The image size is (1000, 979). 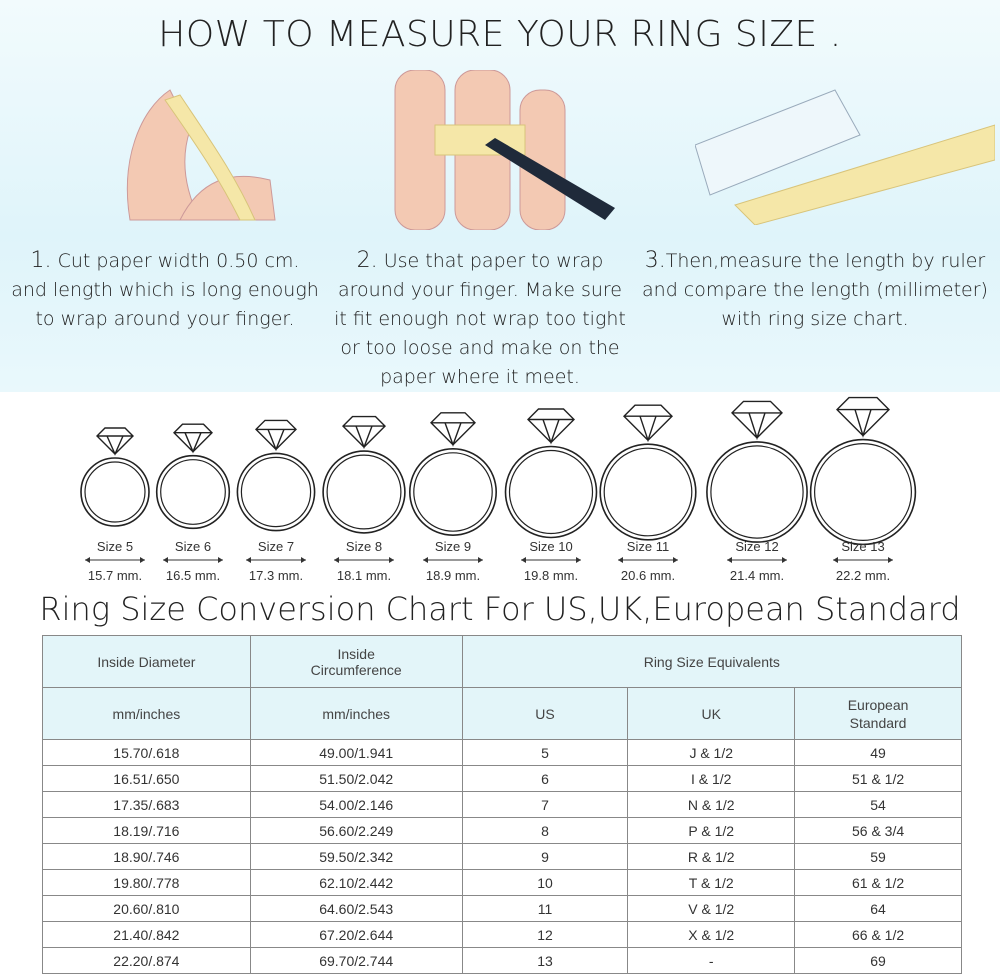 I want to click on table-cell: 19.80/.778, so click(x=146, y=882).